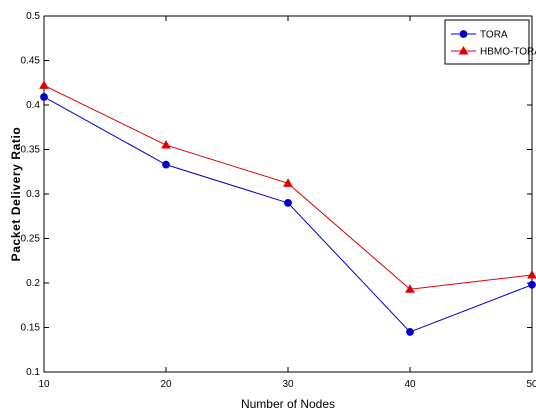 The image size is (536, 412). I want to click on y-tick-label: 0.3, so click(33, 194).